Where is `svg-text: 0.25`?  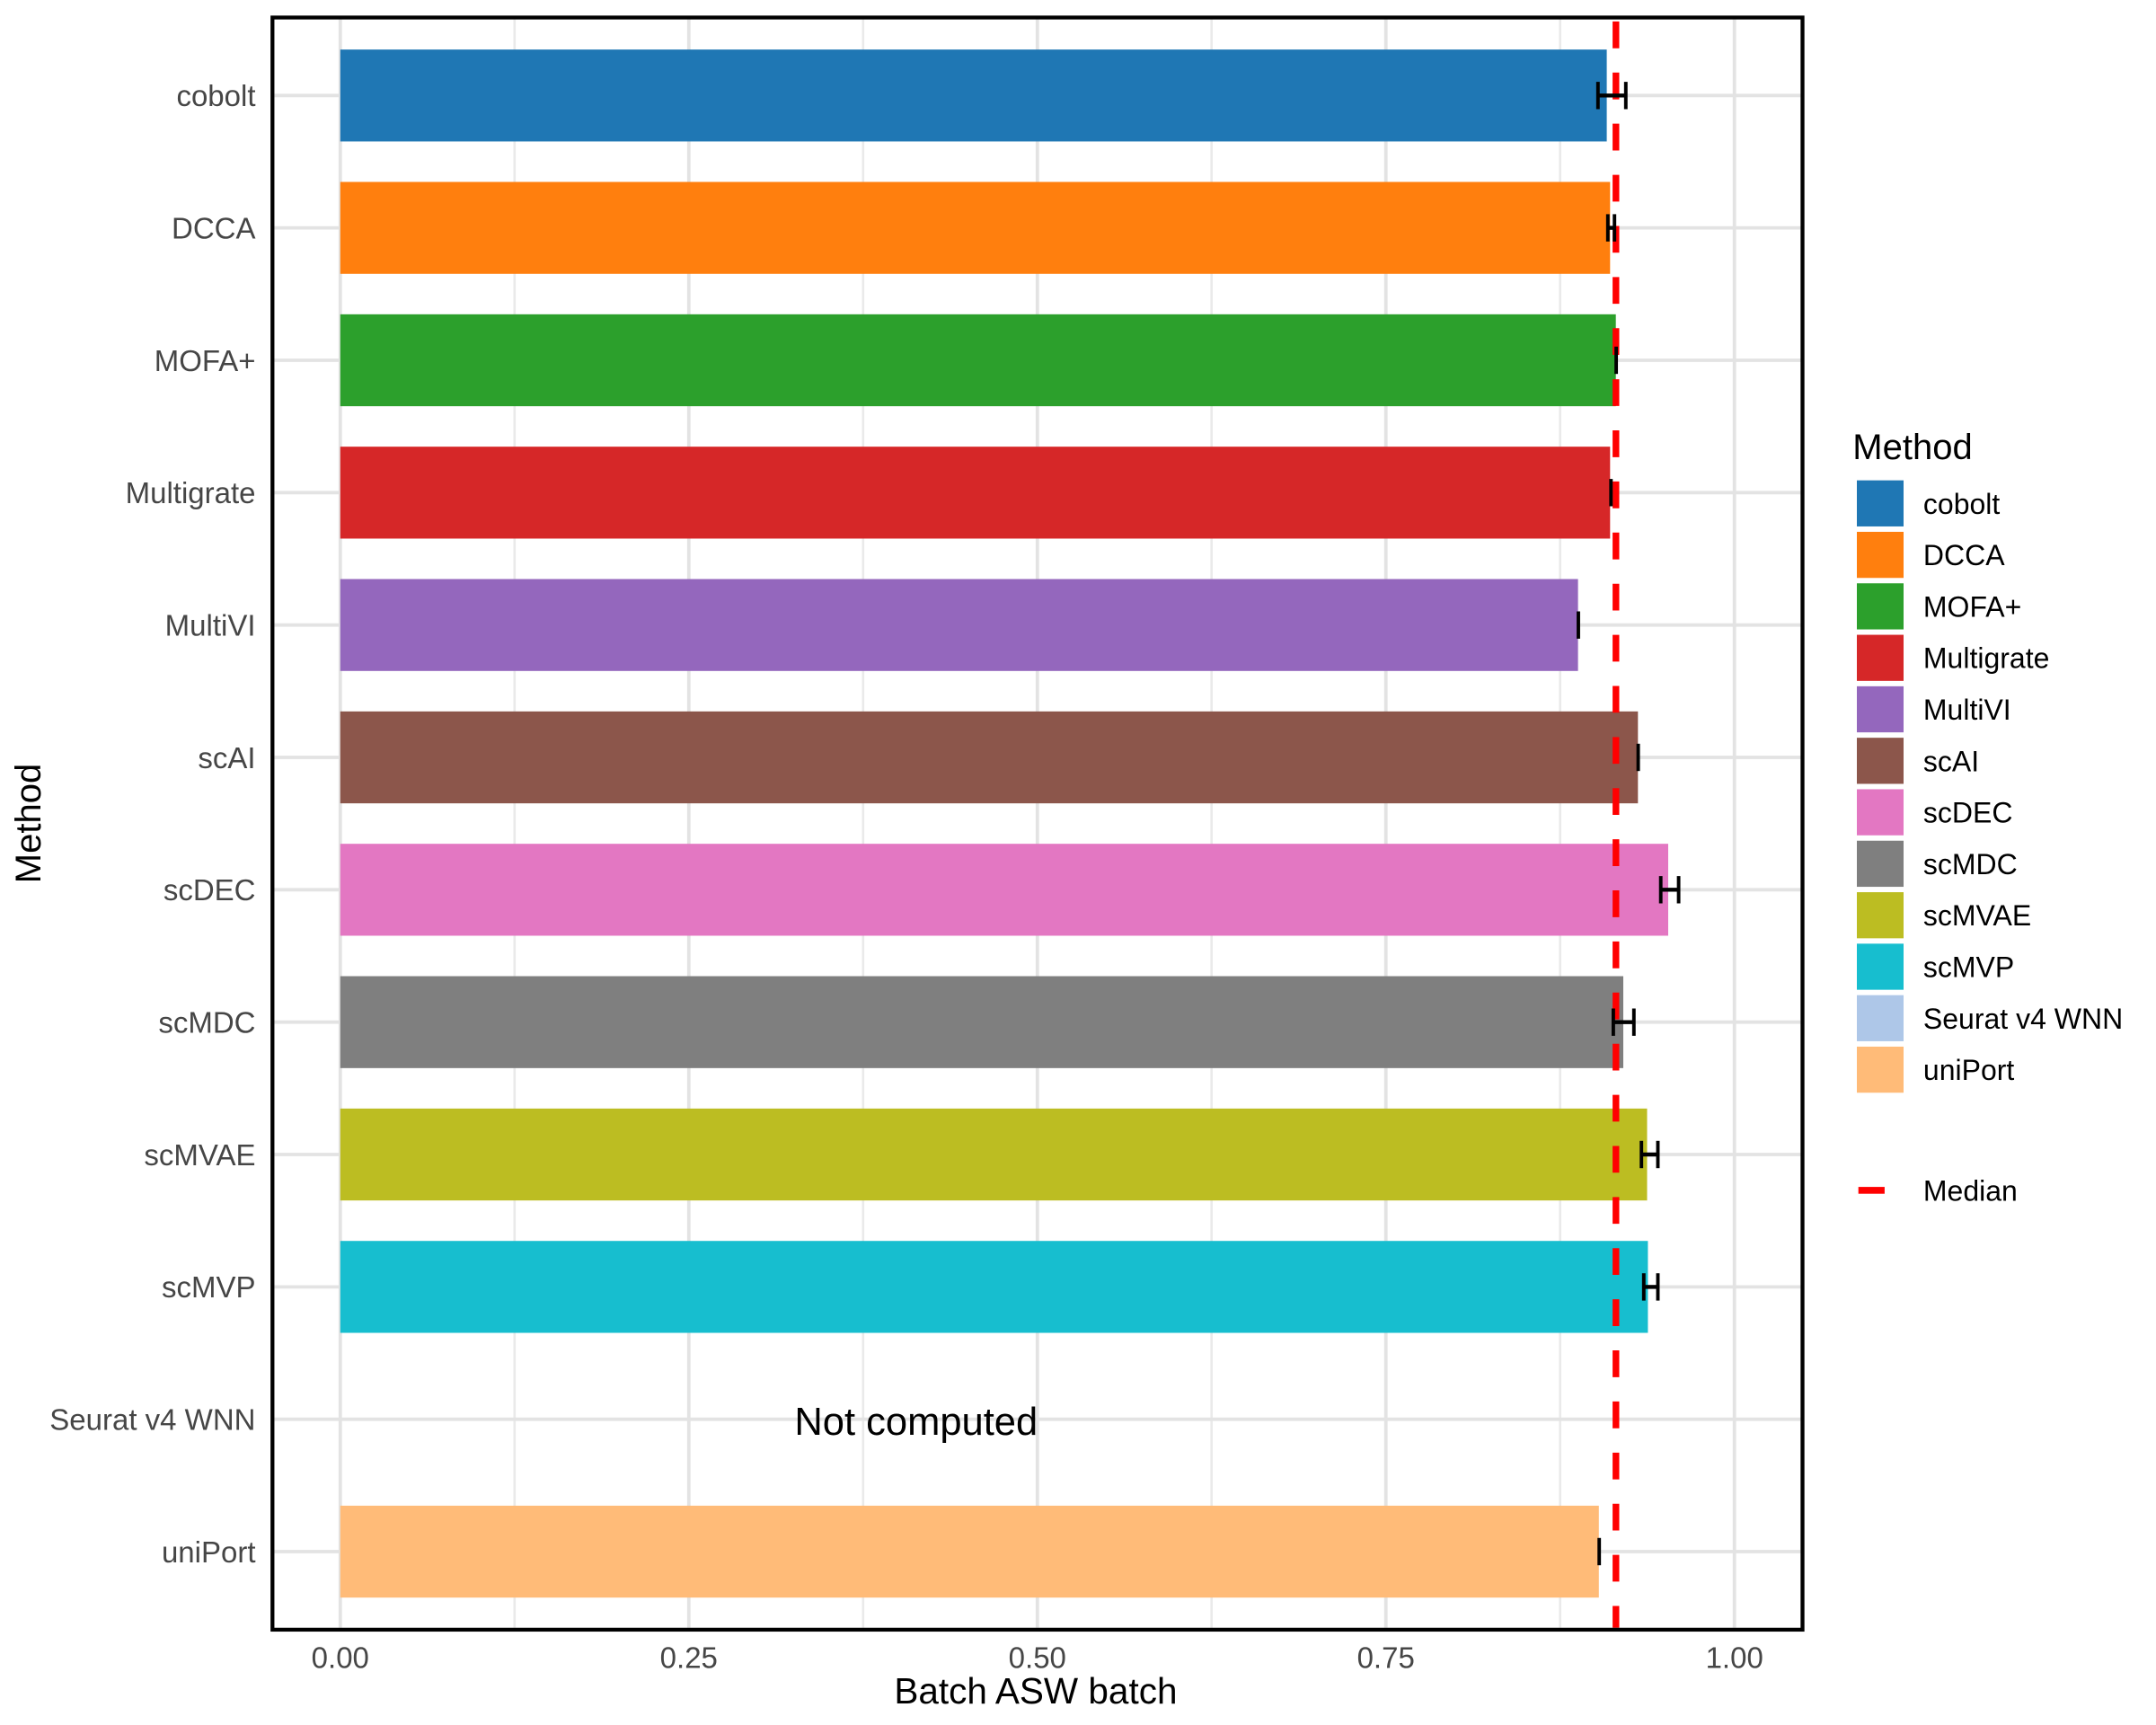
svg-text: 0.25 is located at coordinates (689, 1658).